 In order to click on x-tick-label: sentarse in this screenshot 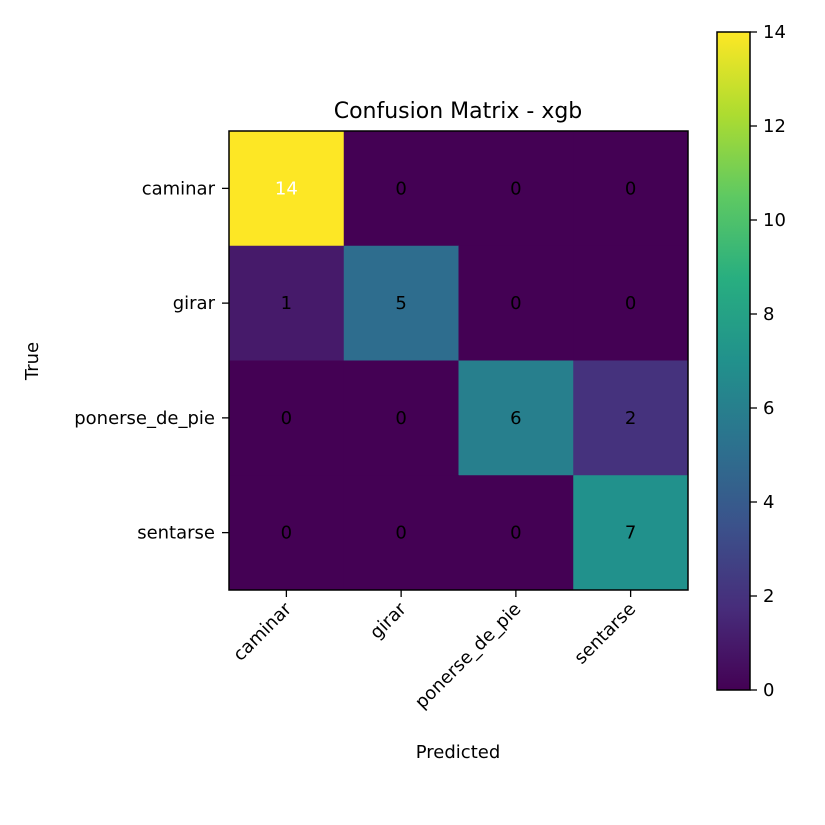, I will do `click(605, 634)`.